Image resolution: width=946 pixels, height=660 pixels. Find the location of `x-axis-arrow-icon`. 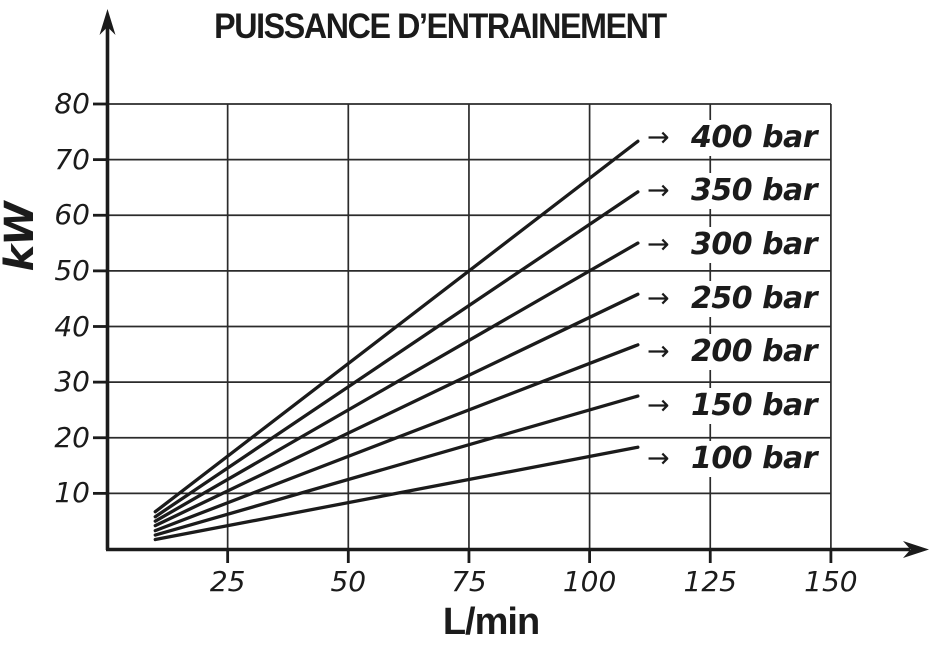

x-axis-arrow-icon is located at coordinates (916, 549).